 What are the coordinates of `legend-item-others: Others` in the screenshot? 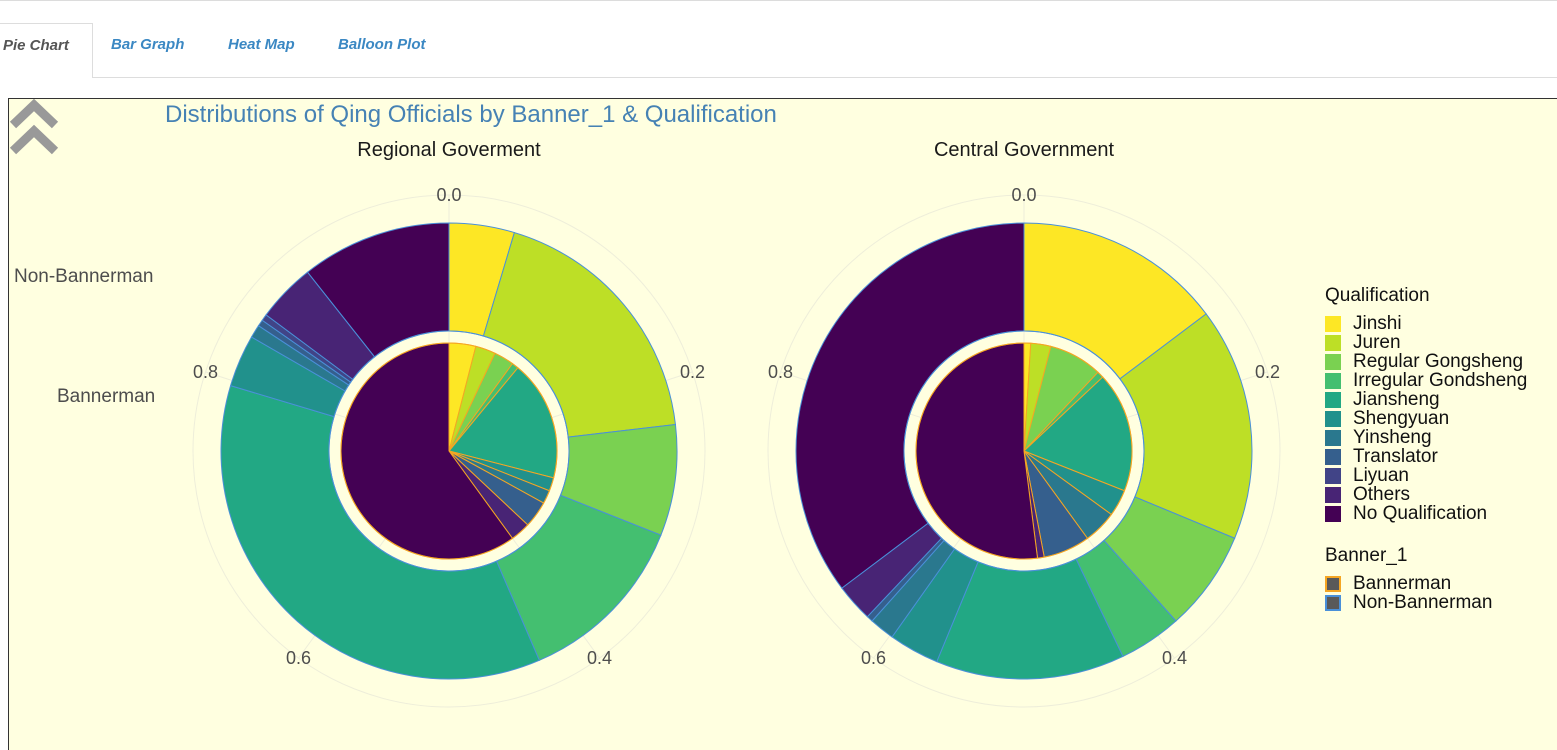 It's located at (1426, 494).